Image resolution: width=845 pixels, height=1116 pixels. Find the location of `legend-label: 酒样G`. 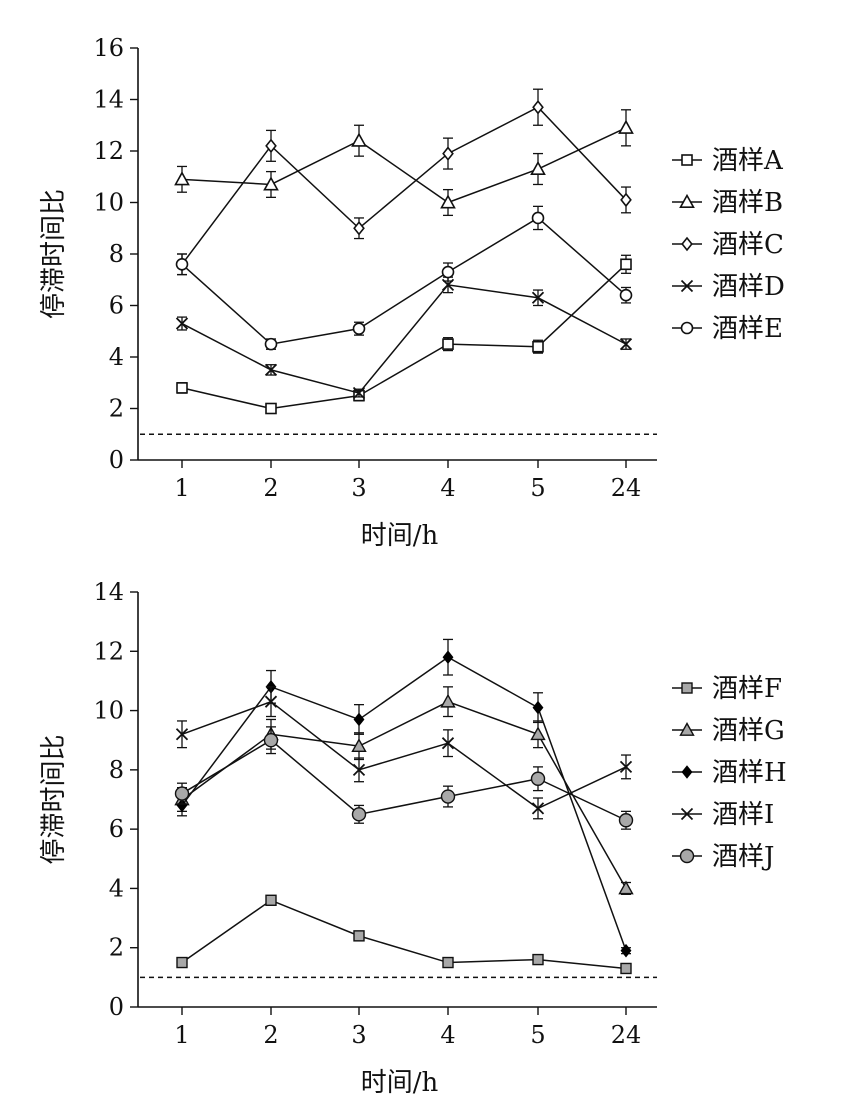

legend-label: 酒样G is located at coordinates (748, 731).